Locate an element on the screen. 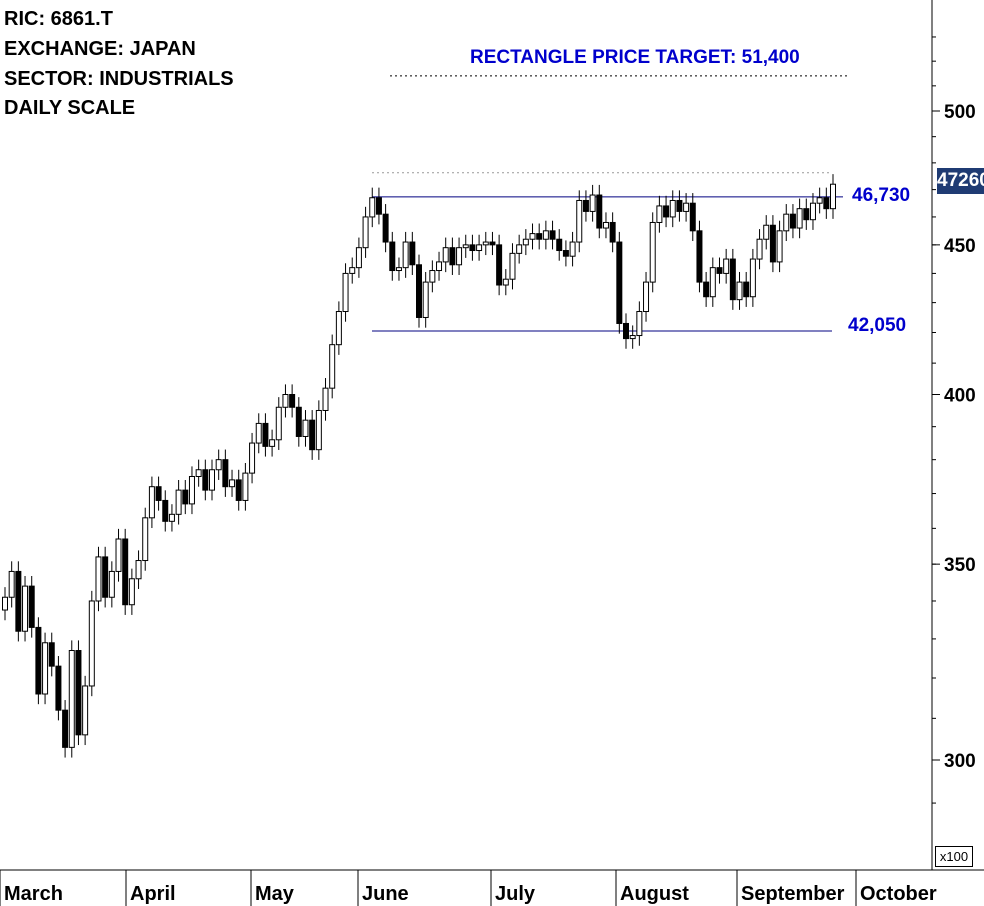  y-tick-label: 500 is located at coordinates (960, 112).